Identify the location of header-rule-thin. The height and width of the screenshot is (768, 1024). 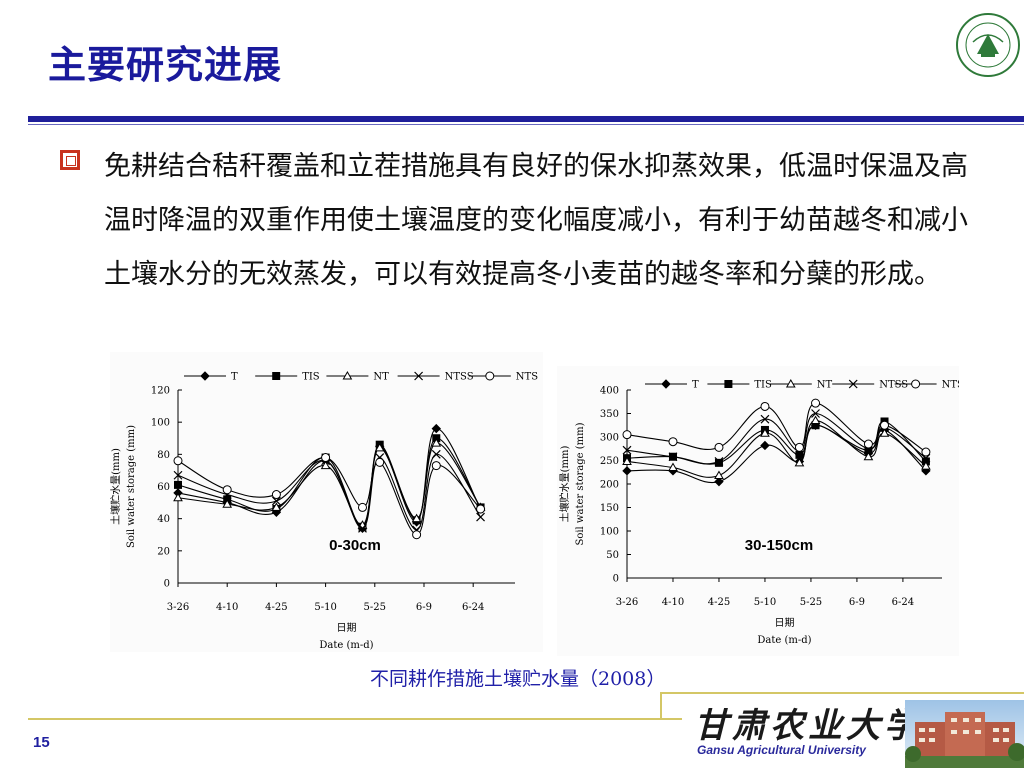
(526, 124).